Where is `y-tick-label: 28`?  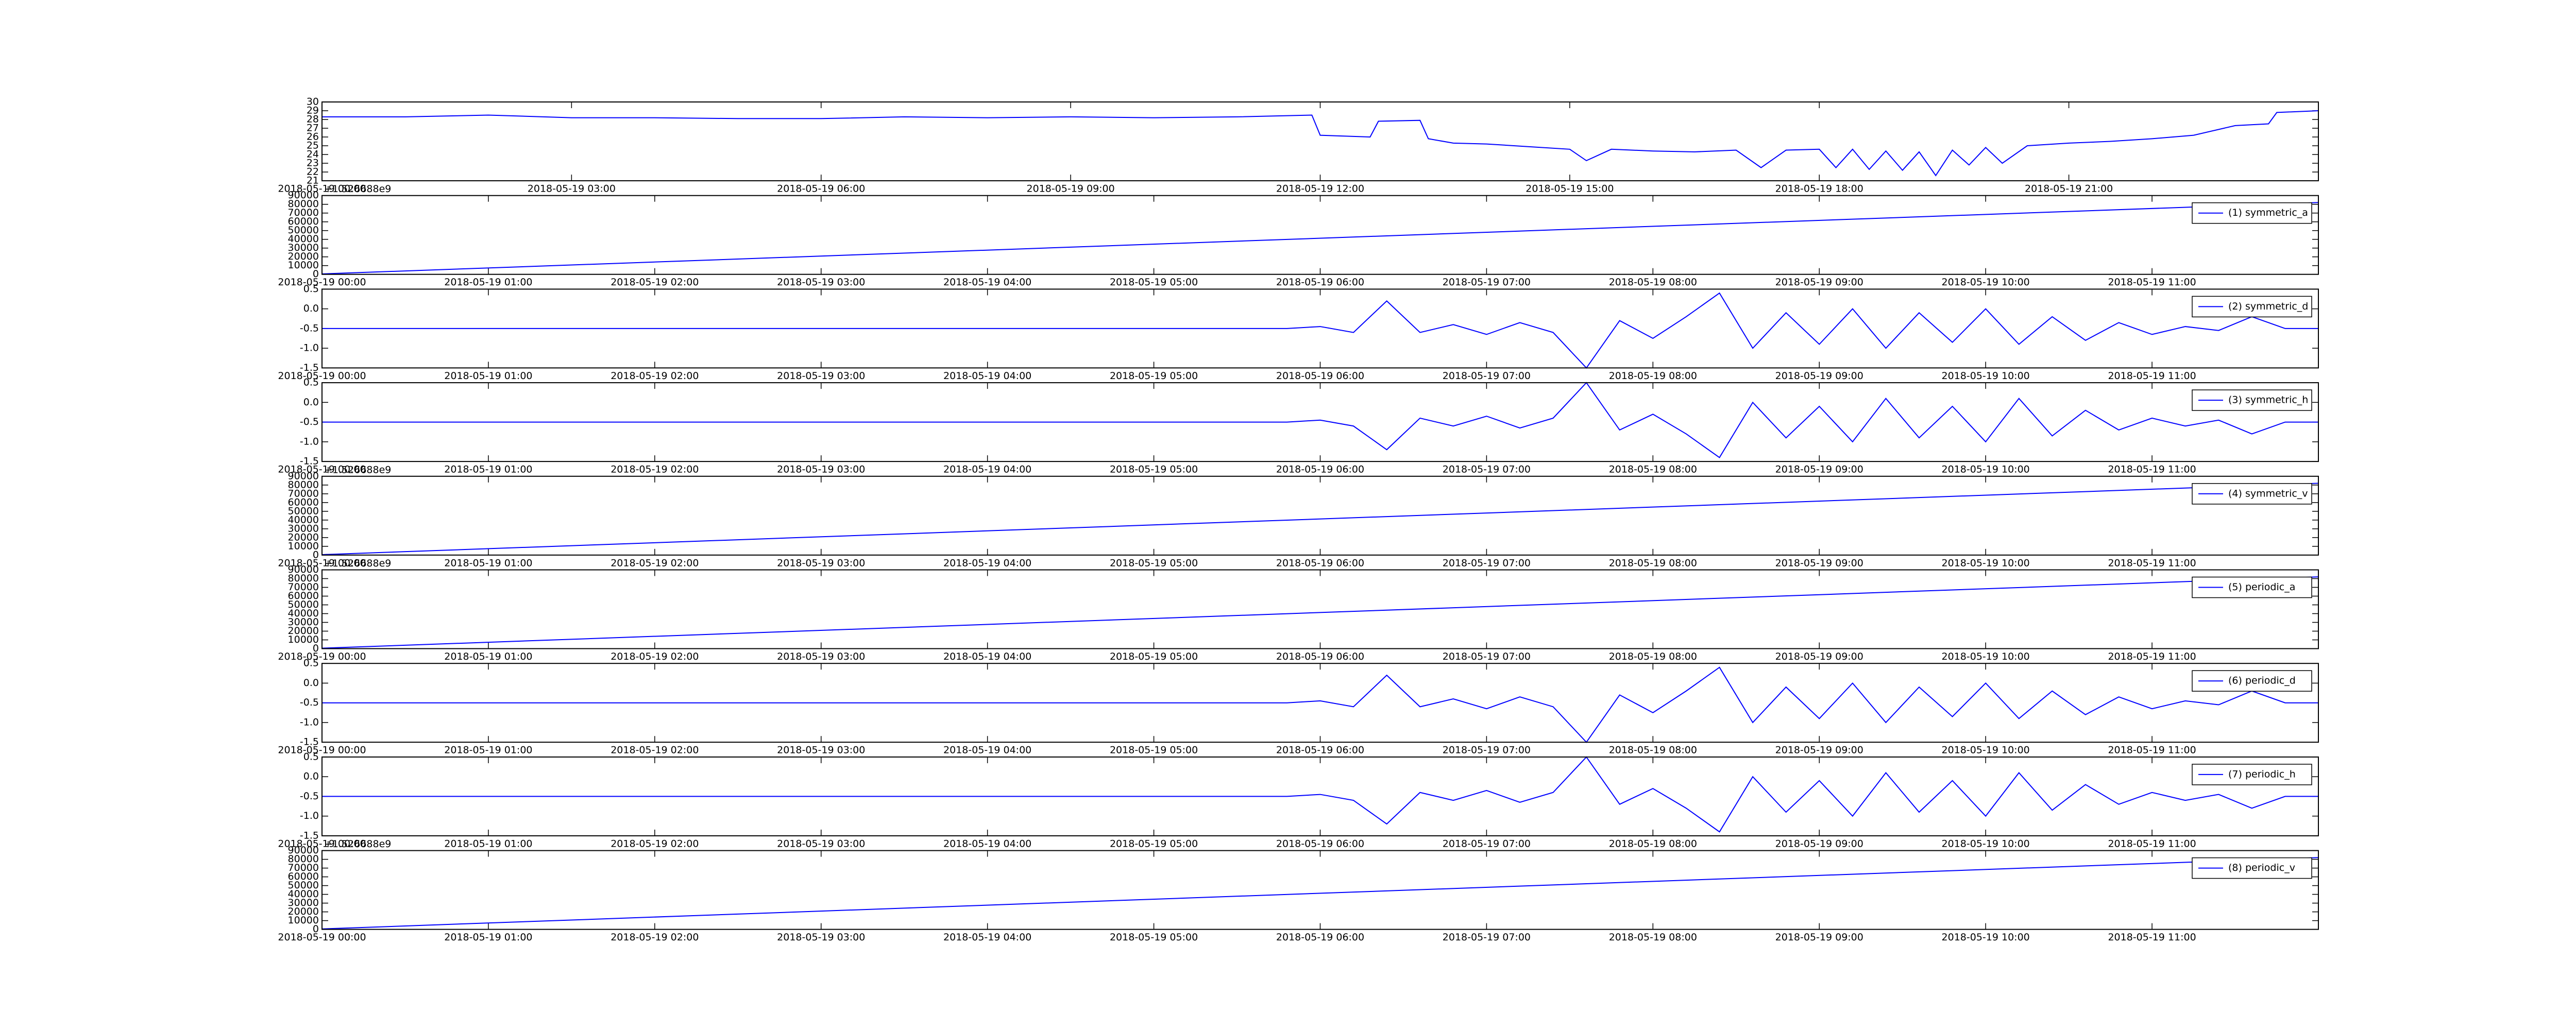 y-tick-label: 28 is located at coordinates (313, 120).